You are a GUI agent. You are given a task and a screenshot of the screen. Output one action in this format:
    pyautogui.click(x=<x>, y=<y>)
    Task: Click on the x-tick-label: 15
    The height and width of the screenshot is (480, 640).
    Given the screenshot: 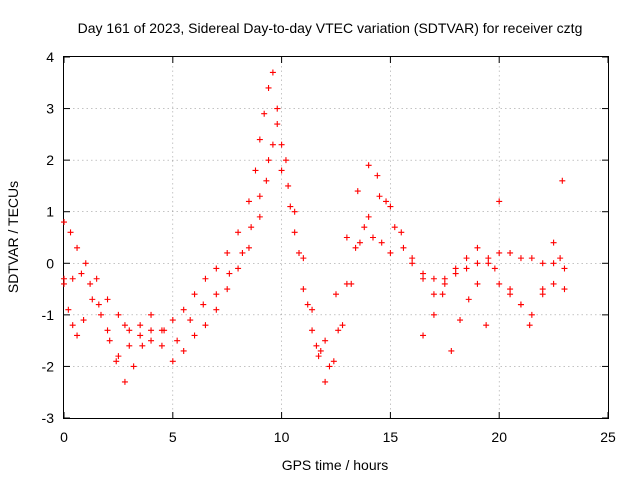 What is the action you would take?
    pyautogui.click(x=391, y=437)
    